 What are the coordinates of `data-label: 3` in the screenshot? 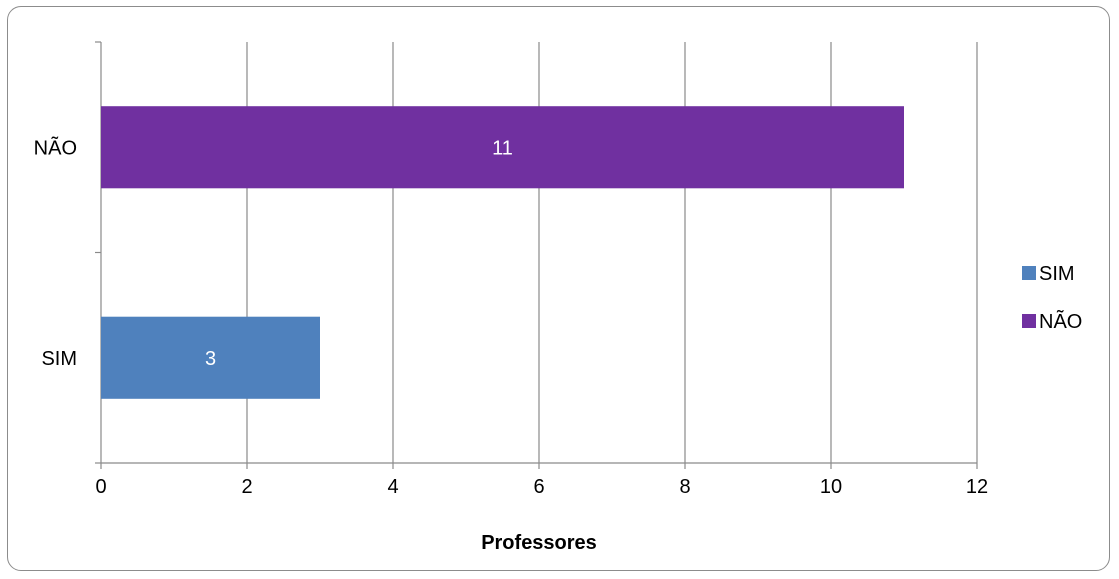 It's located at (210, 359).